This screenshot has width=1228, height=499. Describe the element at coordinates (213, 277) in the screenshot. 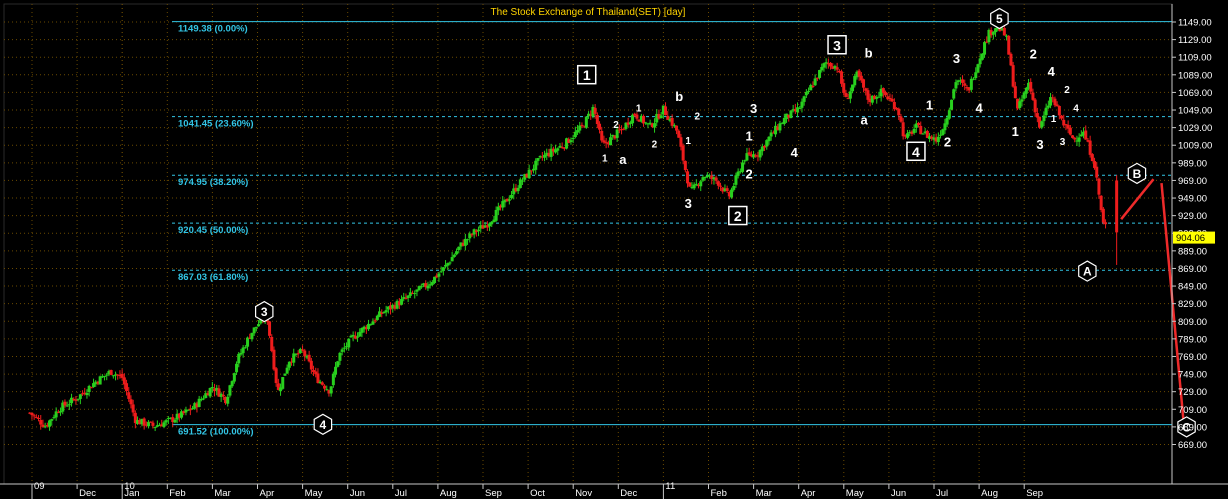

I see `fib-level-label: 867.03 (61.80%)` at that location.